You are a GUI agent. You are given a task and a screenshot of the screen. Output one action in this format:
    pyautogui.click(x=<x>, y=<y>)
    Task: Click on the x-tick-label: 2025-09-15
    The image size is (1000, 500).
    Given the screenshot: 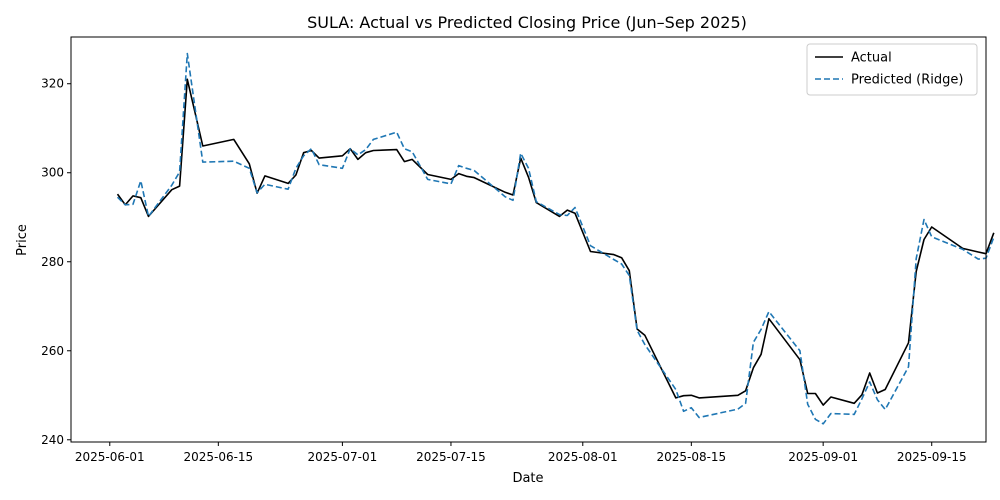 What is the action you would take?
    pyautogui.click(x=932, y=457)
    